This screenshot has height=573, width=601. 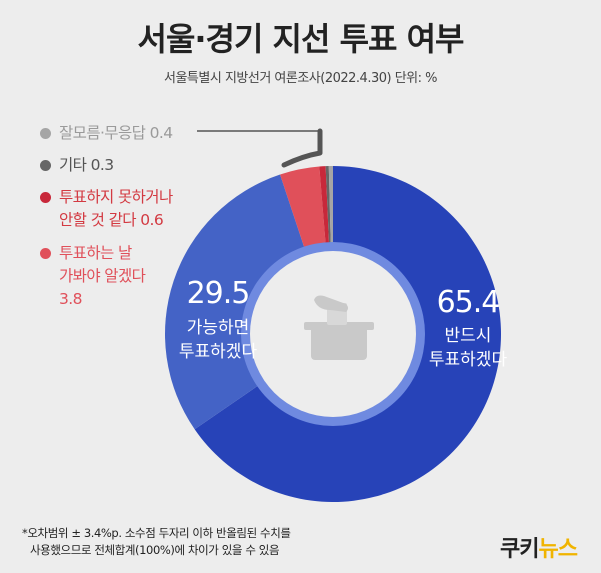 I want to click on legend-item-unknown: 잘모름·무응답 0.4, so click(x=106, y=133).